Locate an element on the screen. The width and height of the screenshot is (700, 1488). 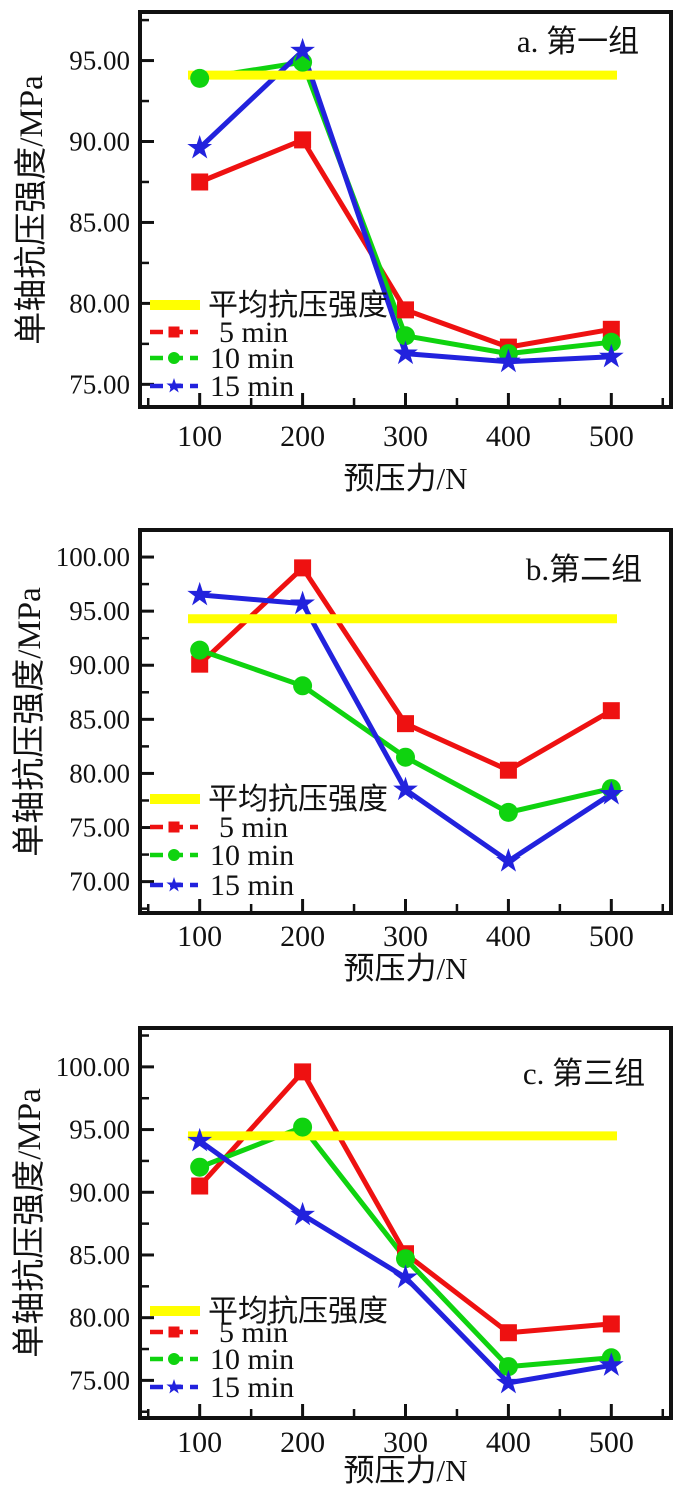
y-tick-label: 70.00 is located at coordinates (99, 882).